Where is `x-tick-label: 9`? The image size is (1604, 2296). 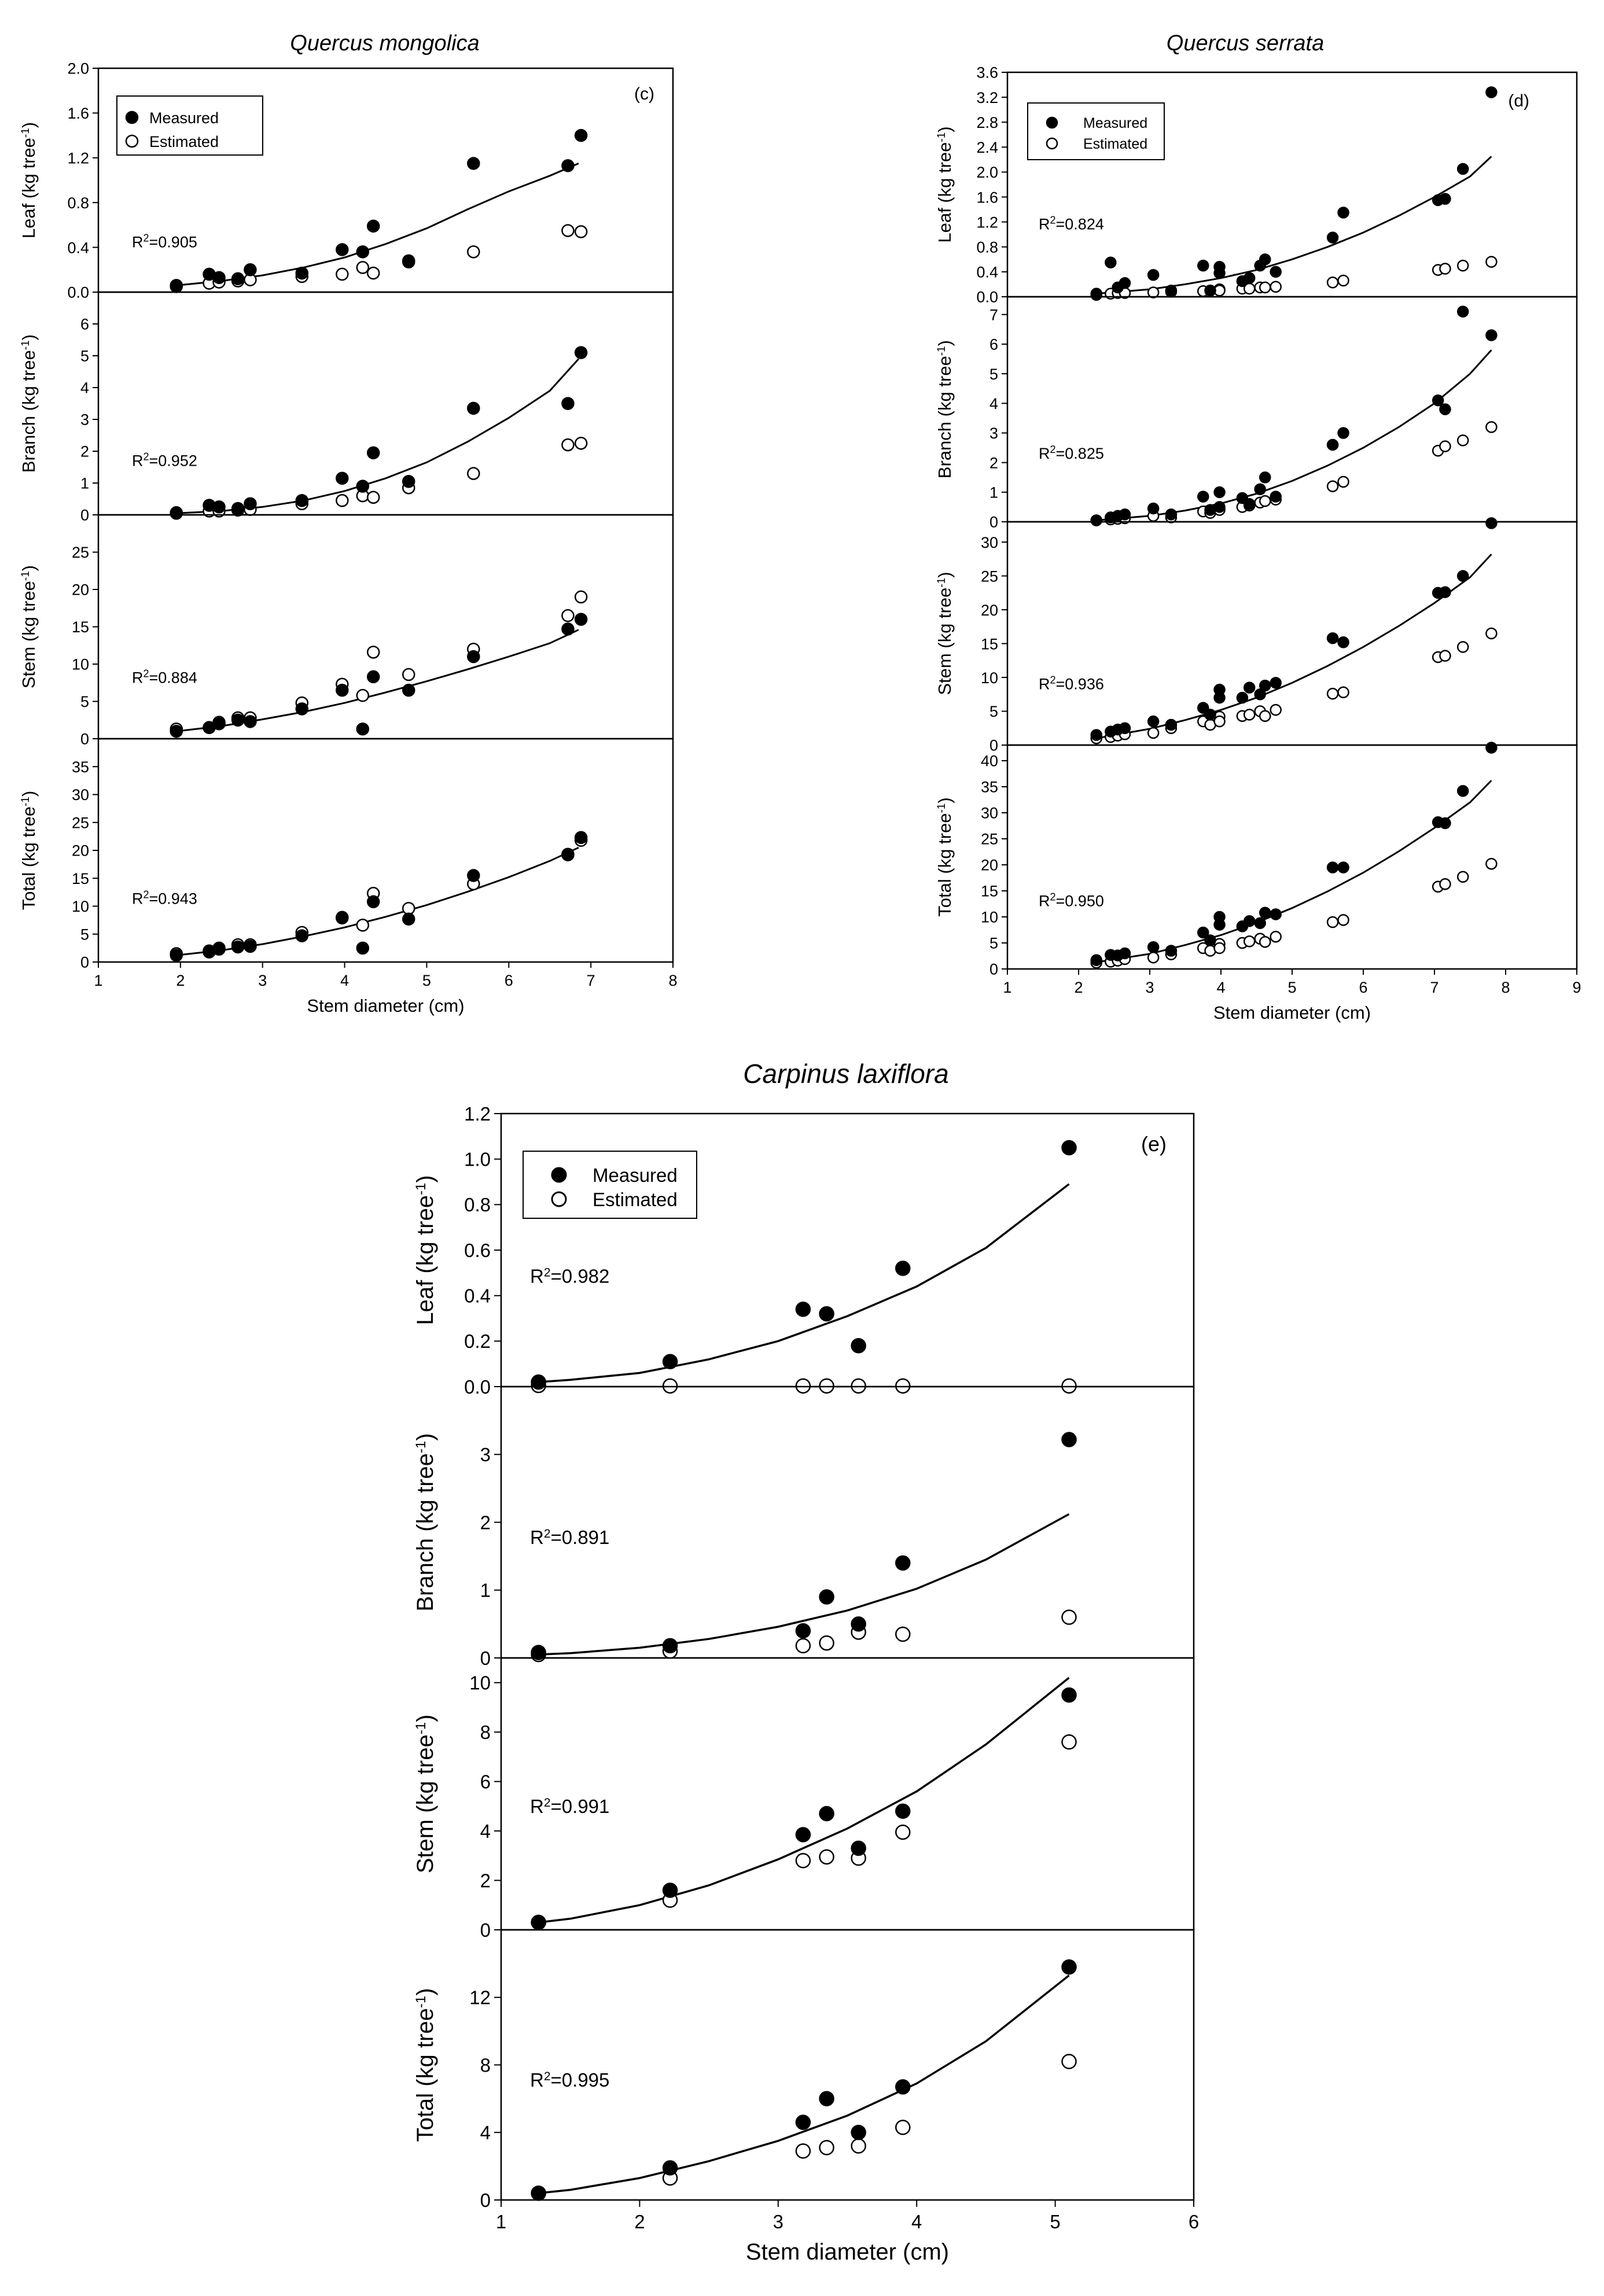
x-tick-label: 9 is located at coordinates (1576, 987).